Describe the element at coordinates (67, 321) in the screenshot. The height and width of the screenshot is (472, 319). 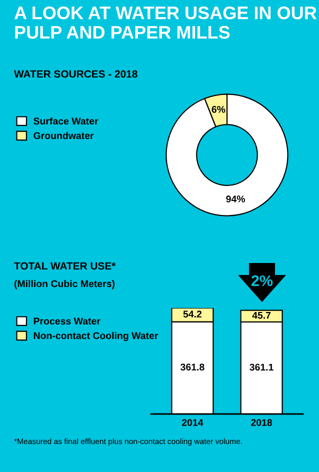
I see `legend-label: Process Water` at that location.